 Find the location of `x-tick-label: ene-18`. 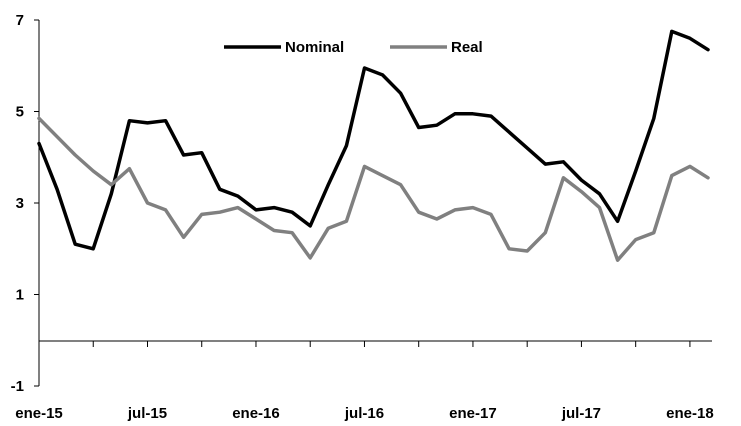

x-tick-label: ene-18 is located at coordinates (690, 413).